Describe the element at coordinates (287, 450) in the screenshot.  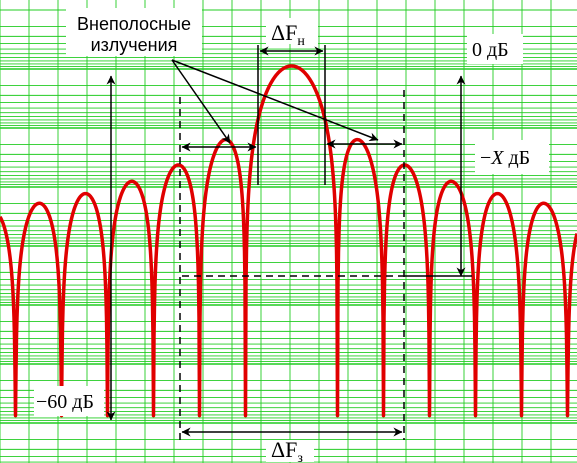
I see `delta-fz-label: ΔFз` at that location.